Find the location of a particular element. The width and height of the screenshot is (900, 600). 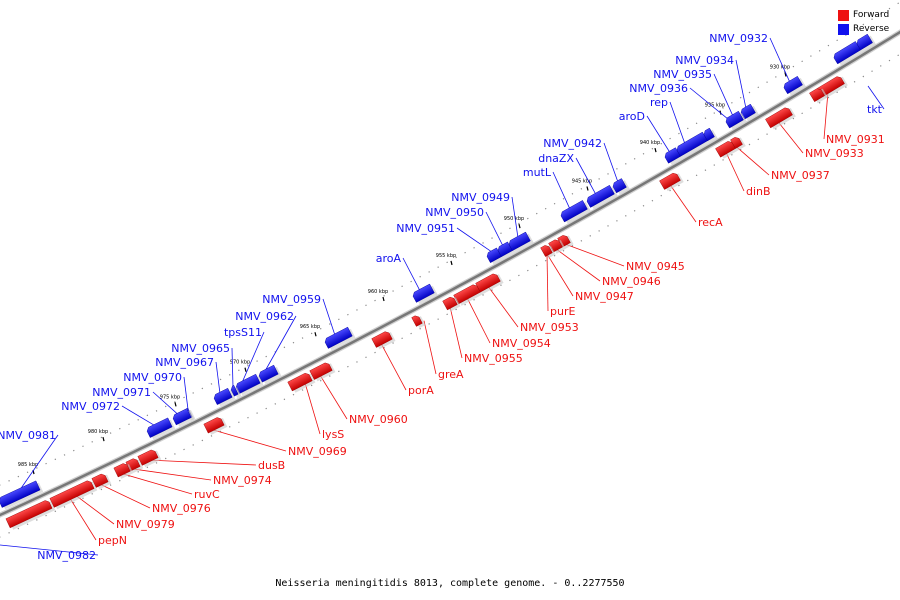

reverse-gene-label: NMV_0951 is located at coordinates (425, 228).